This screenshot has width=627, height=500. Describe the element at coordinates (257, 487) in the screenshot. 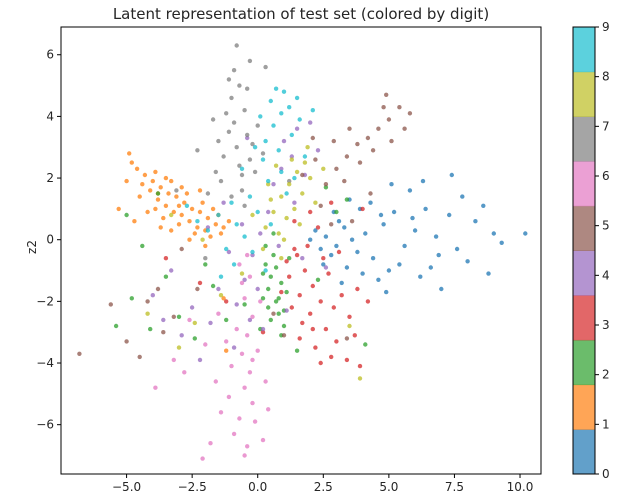

I see `x-tick-label: 0.0` at that location.